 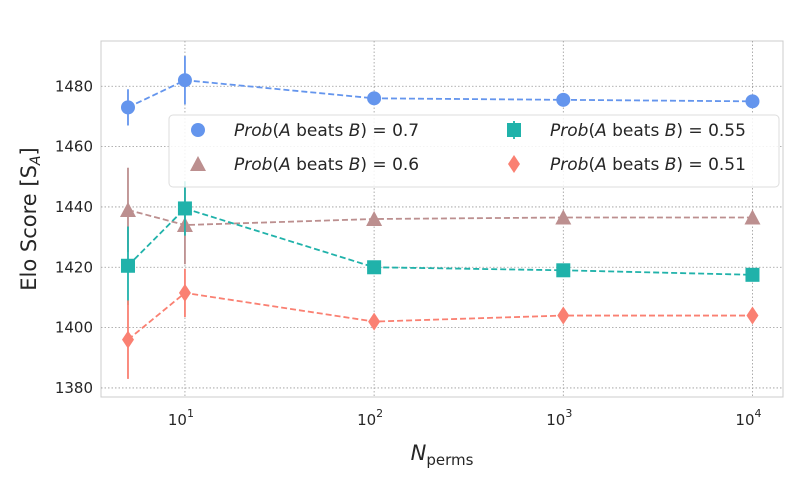 I want to click on legend-entry: Prob(A beats B) = 0.7, so click(x=305, y=131).